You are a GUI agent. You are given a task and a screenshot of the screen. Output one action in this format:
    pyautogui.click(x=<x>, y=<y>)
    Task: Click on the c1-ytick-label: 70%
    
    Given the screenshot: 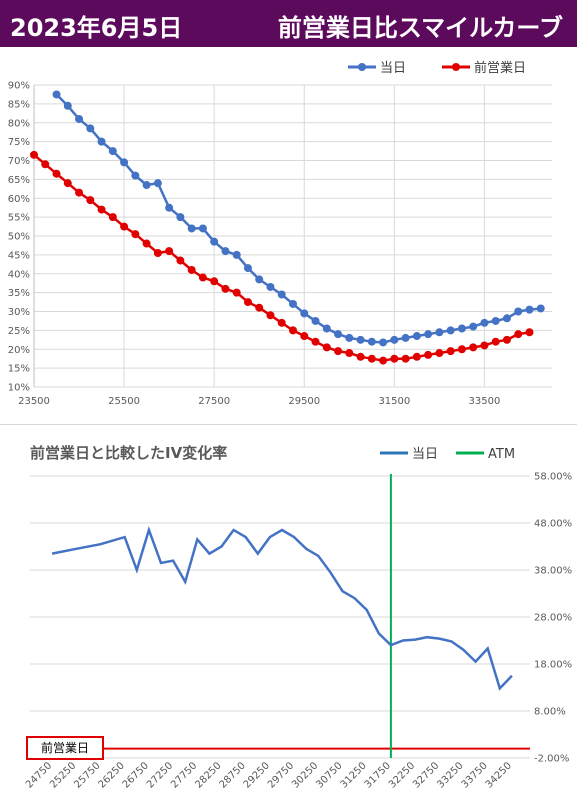 What is the action you would take?
    pyautogui.click(x=19, y=161)
    